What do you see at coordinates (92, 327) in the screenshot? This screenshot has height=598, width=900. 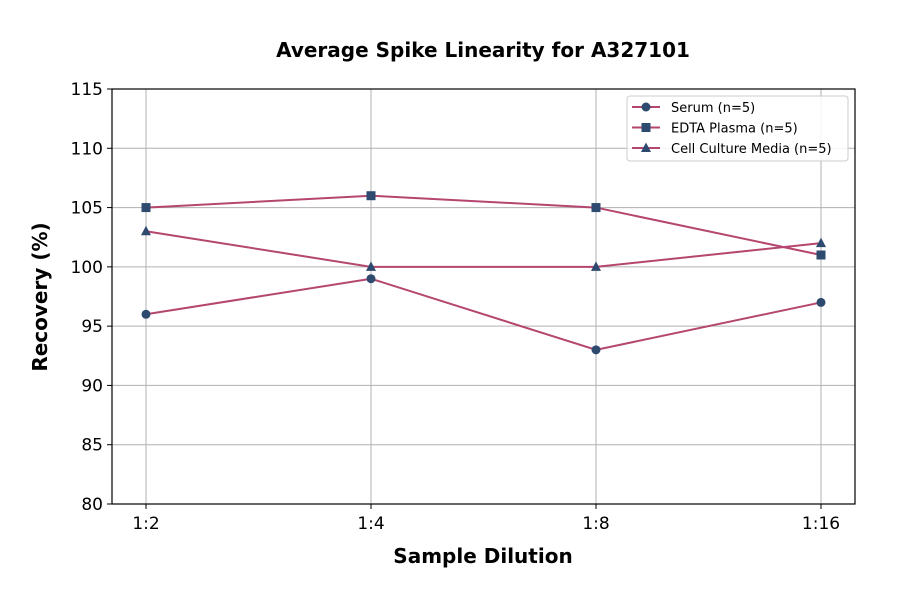 I see `y-tick-label: 95` at bounding box center [92, 327].